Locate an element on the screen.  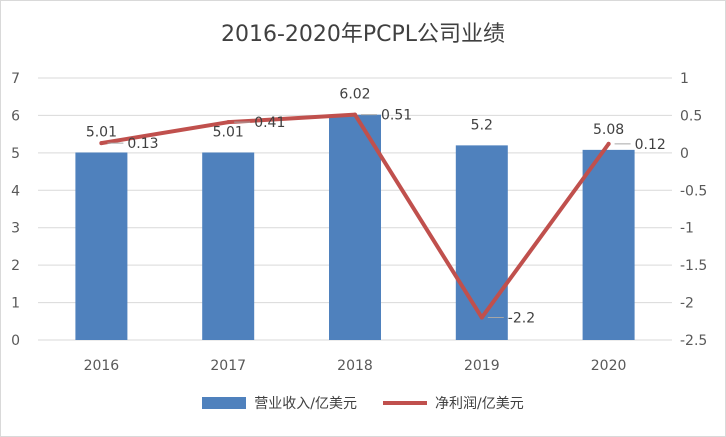
right-axis-tick-label: -2 is located at coordinates (687, 304).